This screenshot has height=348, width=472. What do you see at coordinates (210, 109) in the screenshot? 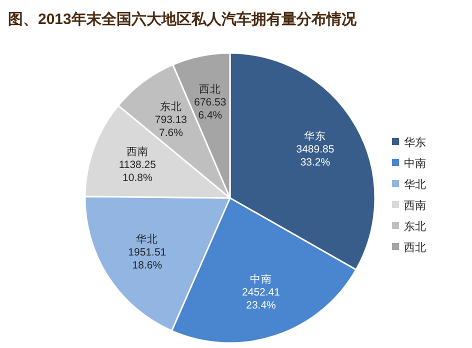
I see `data-label: 676.53 6.4%` at bounding box center [210, 109].